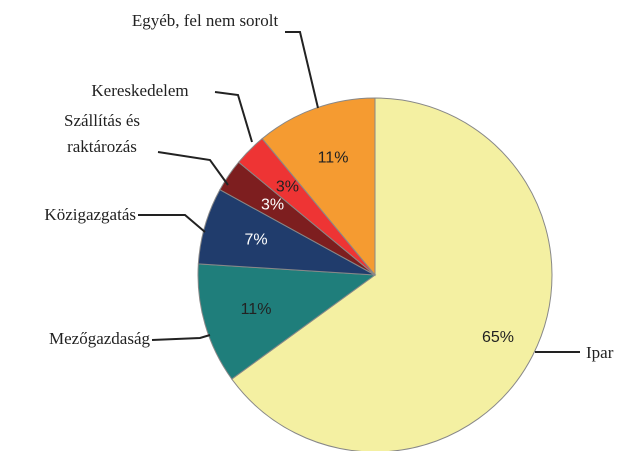  I want to click on category-label: Kereskedelem, so click(140, 90).